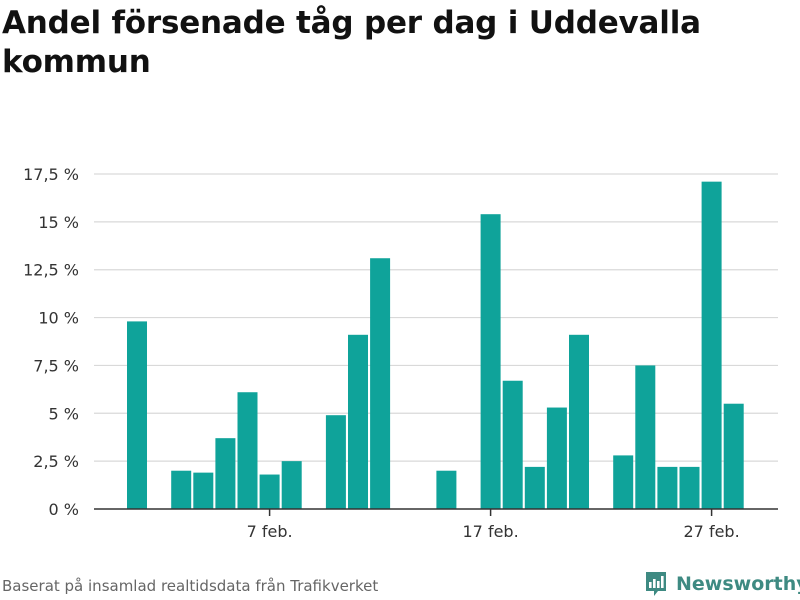  I want to click on bar-26-feb, so click(689, 487).